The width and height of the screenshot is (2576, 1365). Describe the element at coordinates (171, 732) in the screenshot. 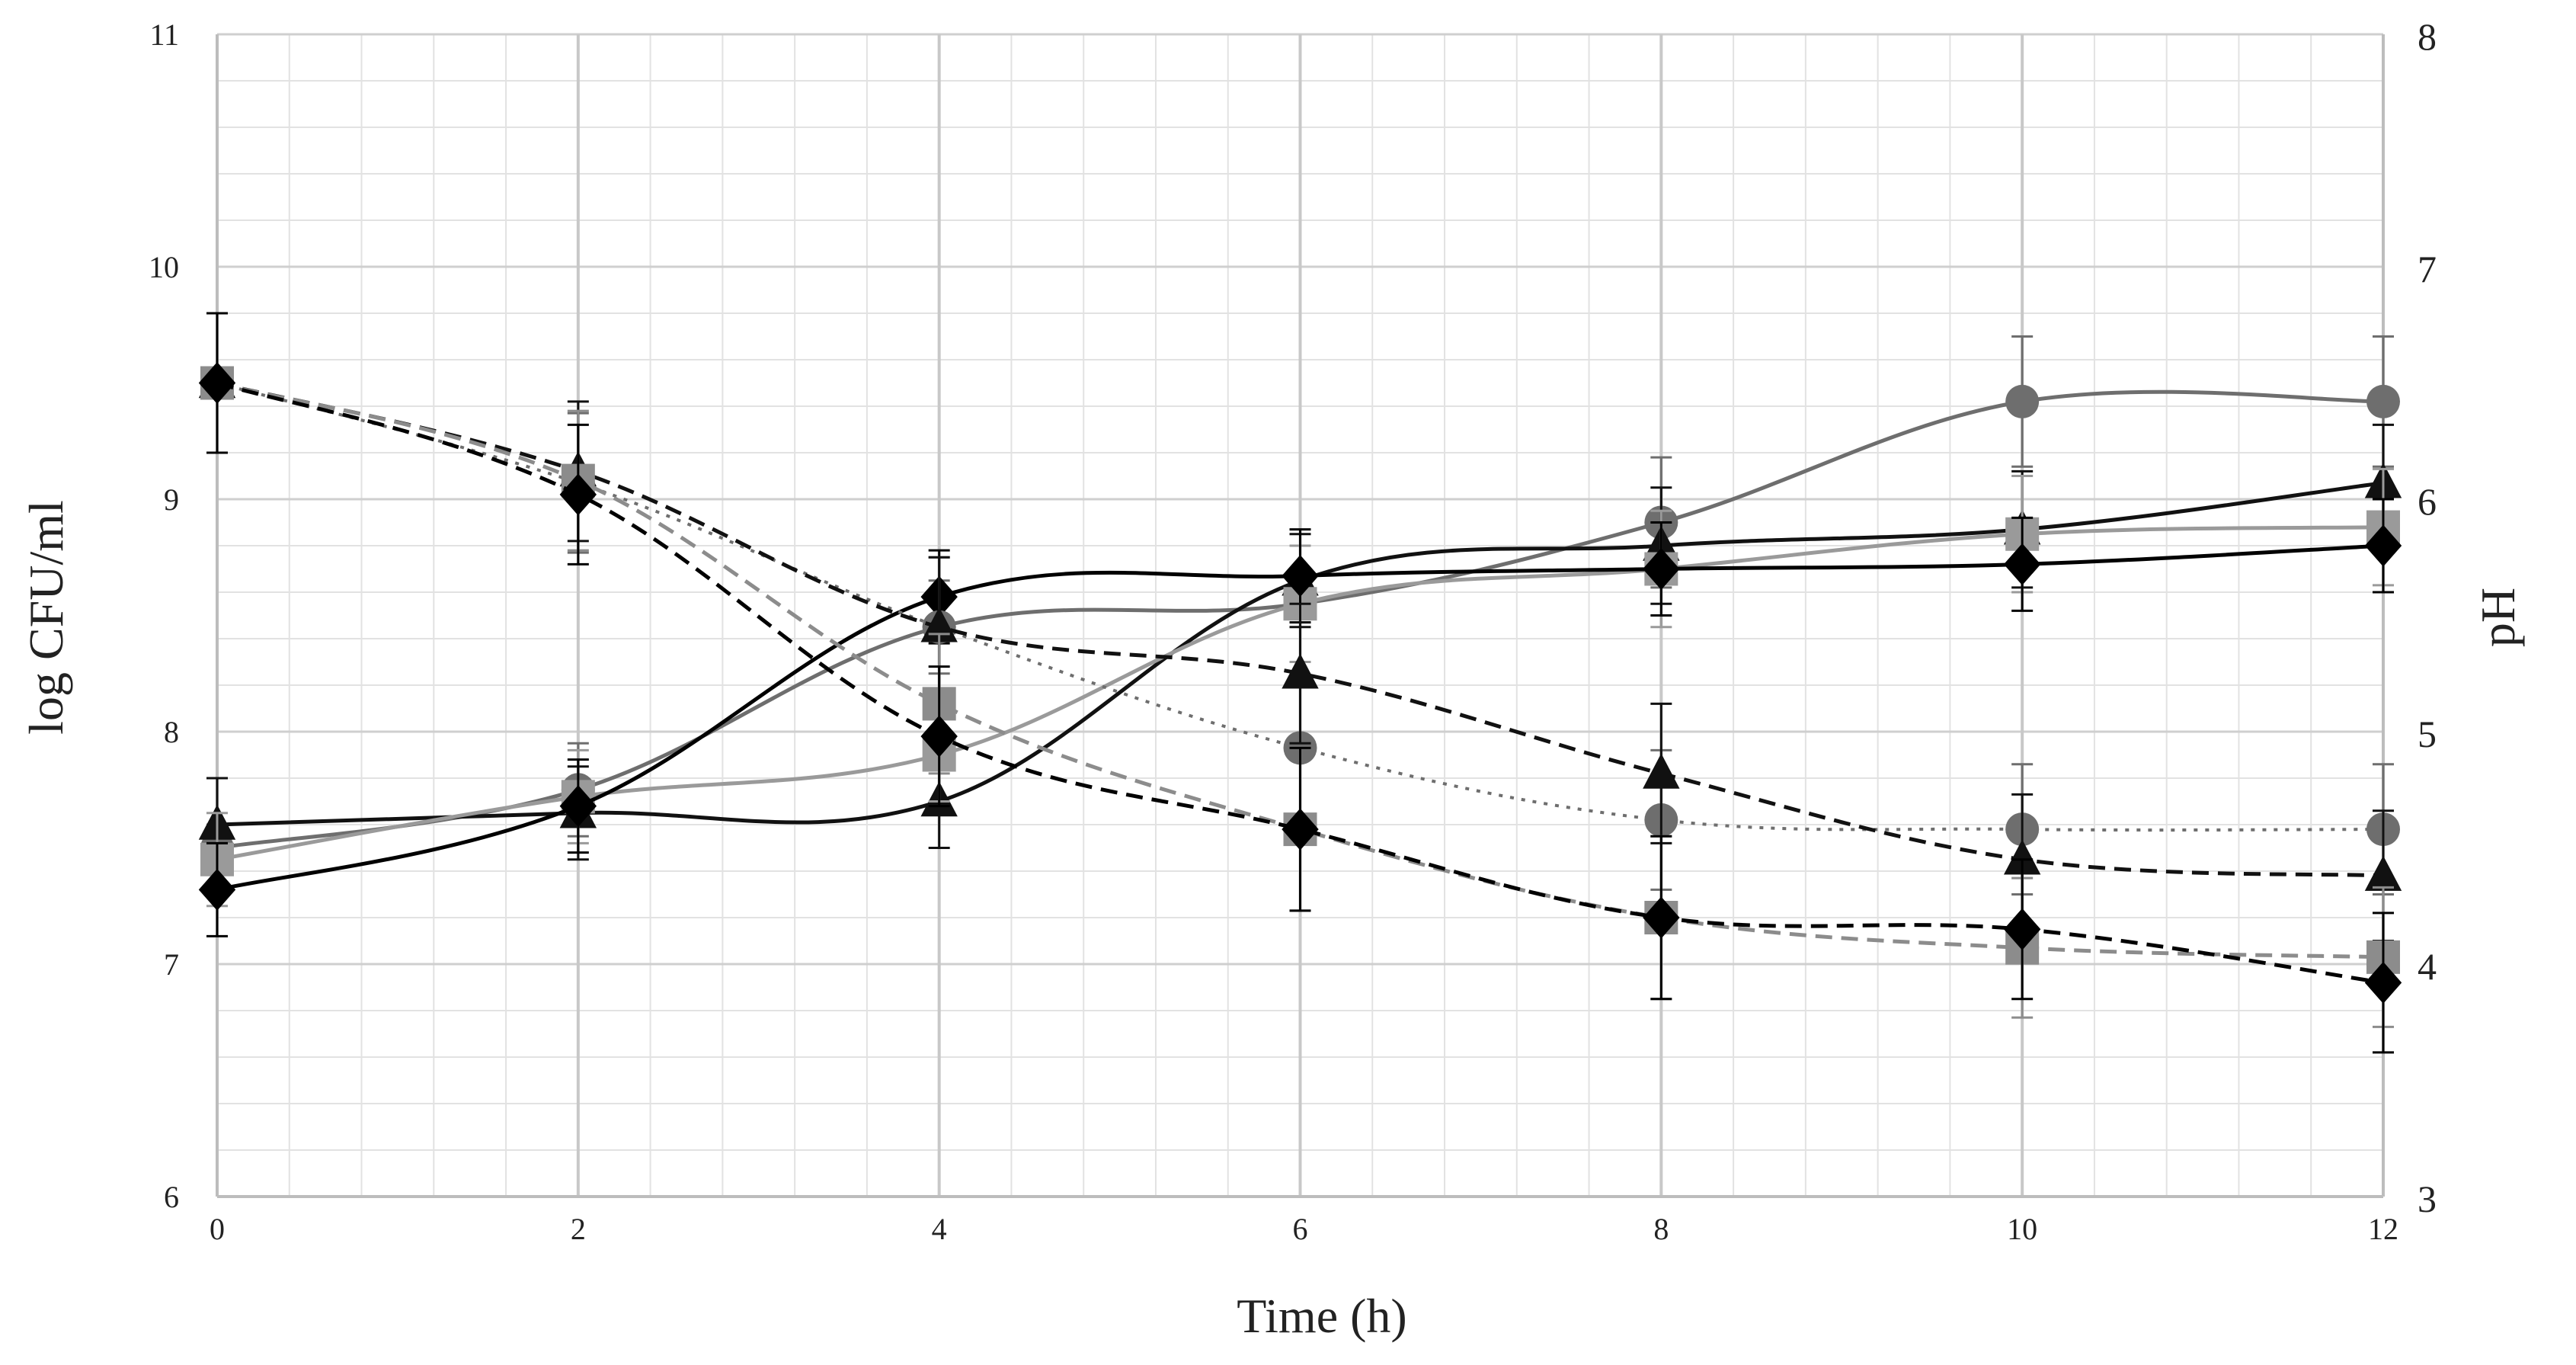

I see `y-tick-label: 8` at that location.